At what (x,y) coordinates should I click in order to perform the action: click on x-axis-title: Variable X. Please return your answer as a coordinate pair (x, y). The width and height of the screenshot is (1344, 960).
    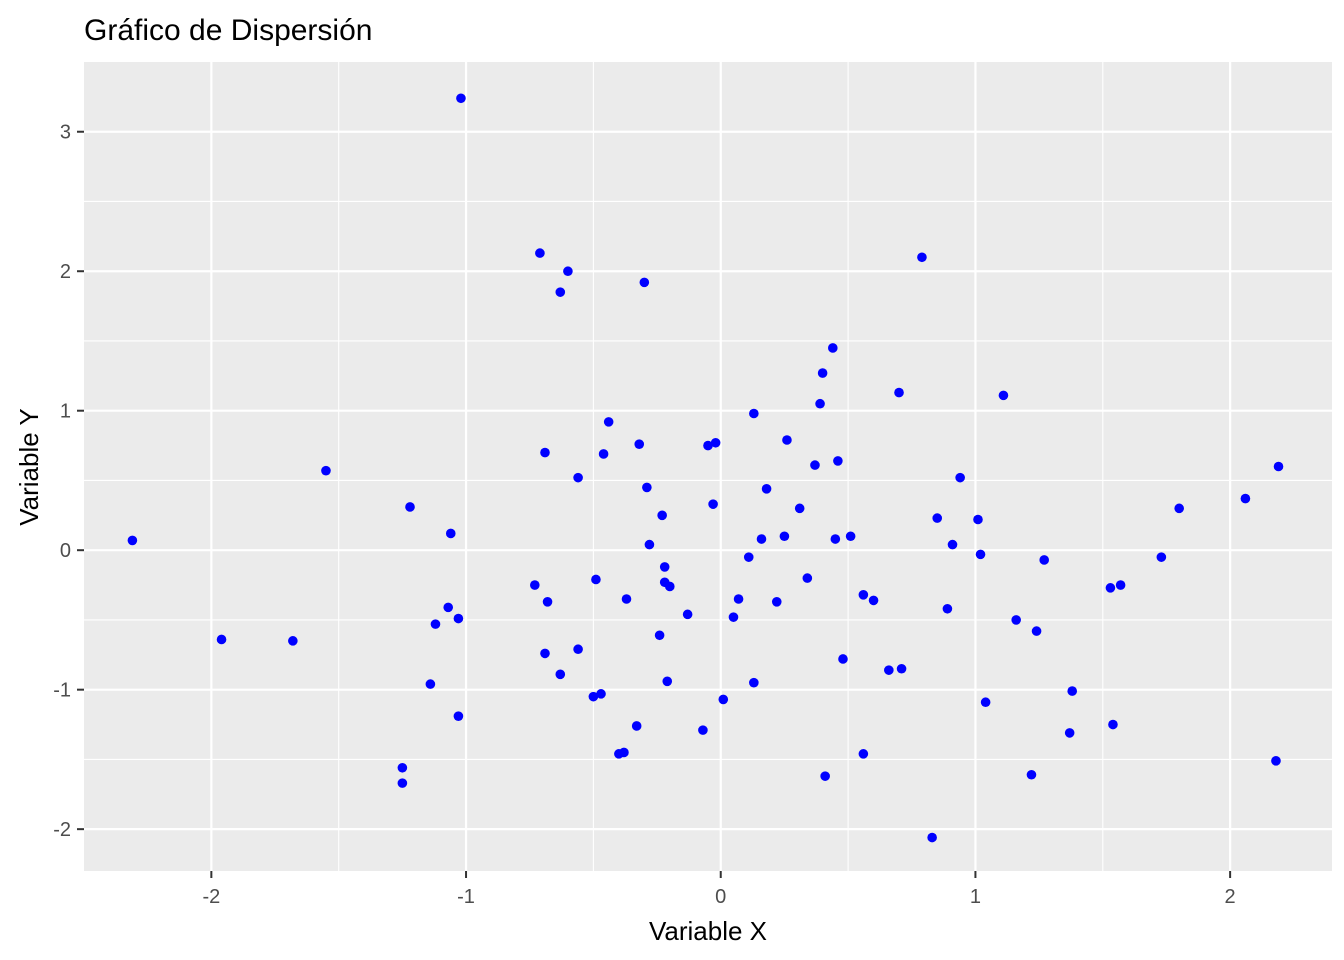
    Looking at the image, I should click on (708, 931).